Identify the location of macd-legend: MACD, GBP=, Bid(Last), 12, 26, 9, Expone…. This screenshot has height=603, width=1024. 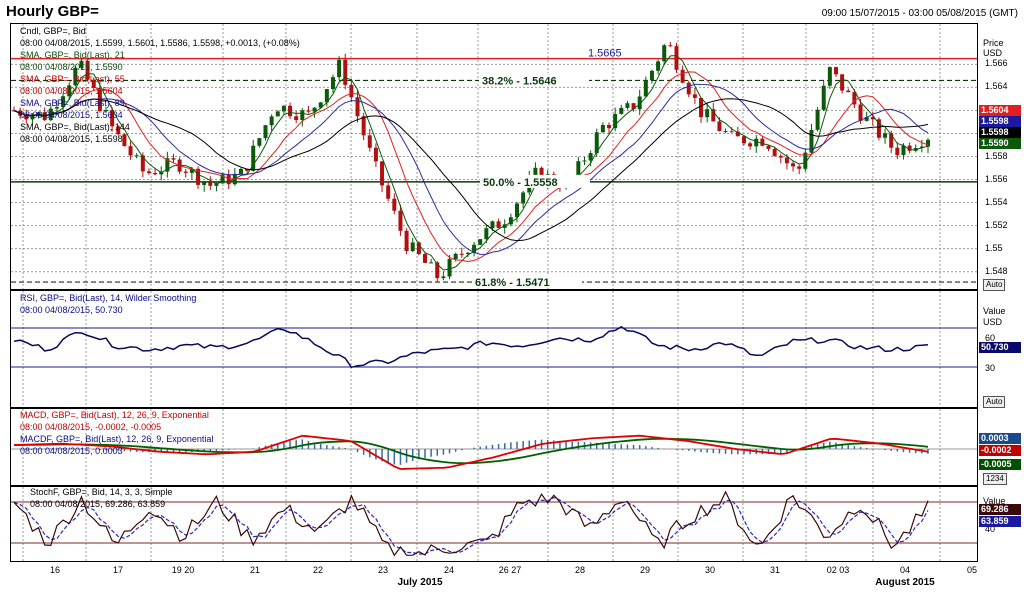
(116, 433).